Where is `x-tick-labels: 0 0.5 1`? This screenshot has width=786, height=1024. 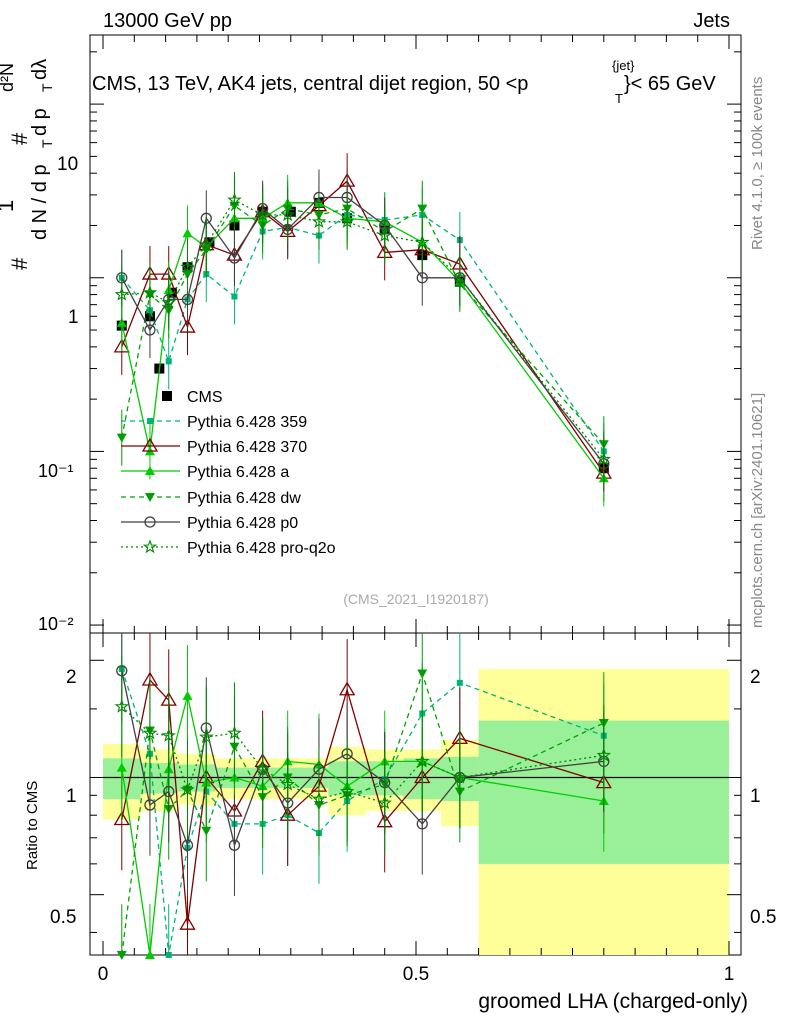 x-tick-labels: 0 0.5 1 is located at coordinates (416, 974).